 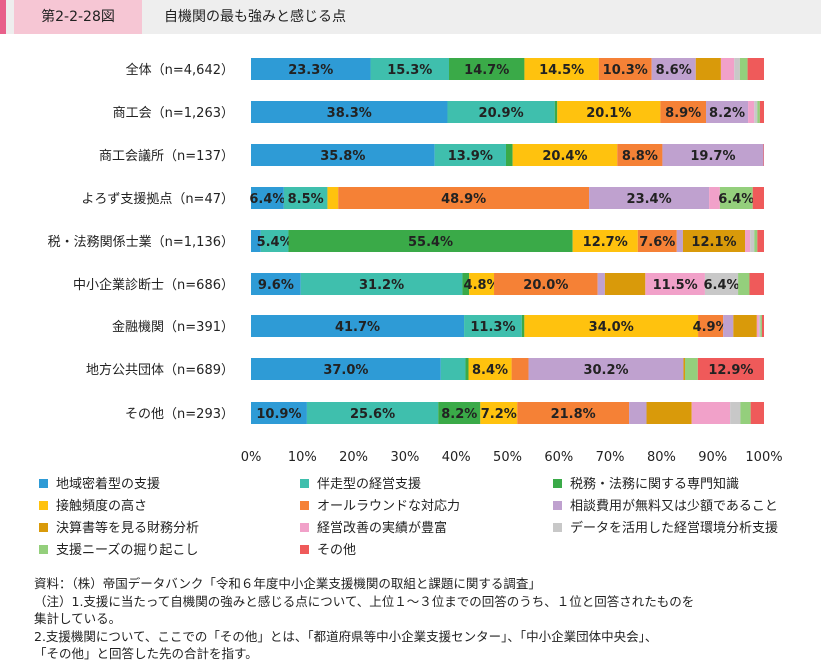 I want to click on x-tick-label: 100%, so click(x=763, y=457).